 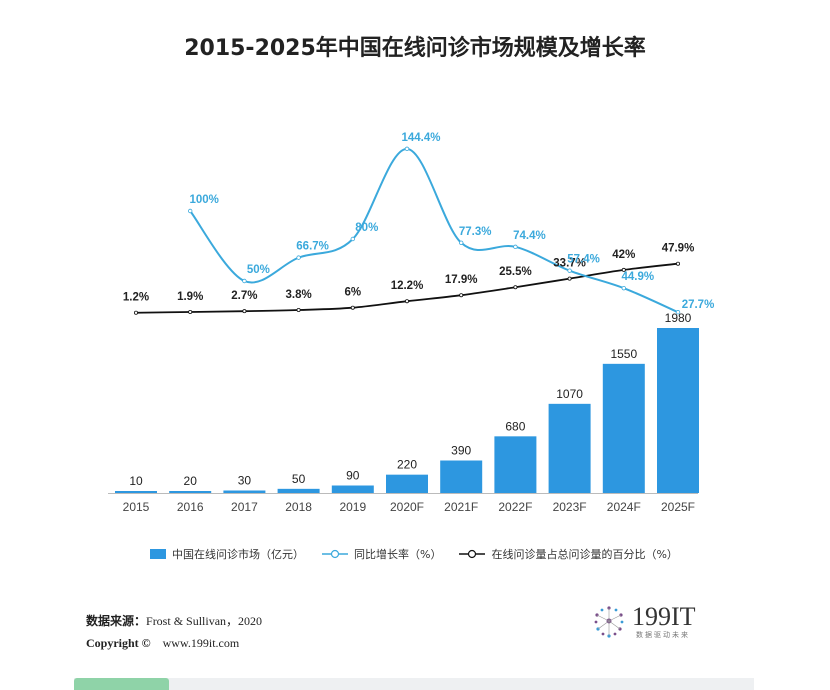 I want to click on logo-subtitle: 数据驱动未来, so click(x=663, y=635).